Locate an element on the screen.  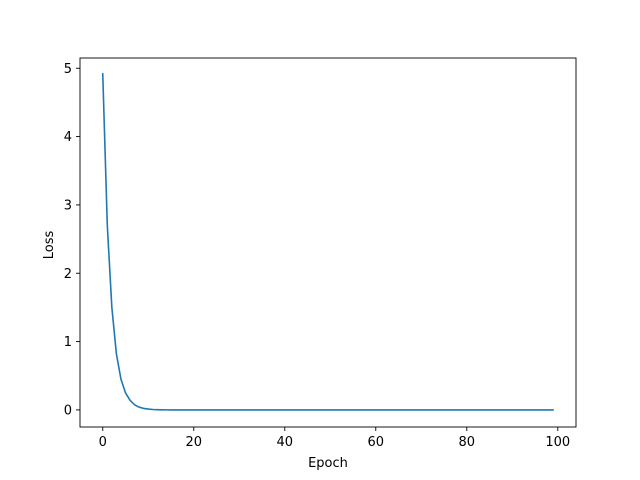
x-tick-label: 80 is located at coordinates (467, 442).